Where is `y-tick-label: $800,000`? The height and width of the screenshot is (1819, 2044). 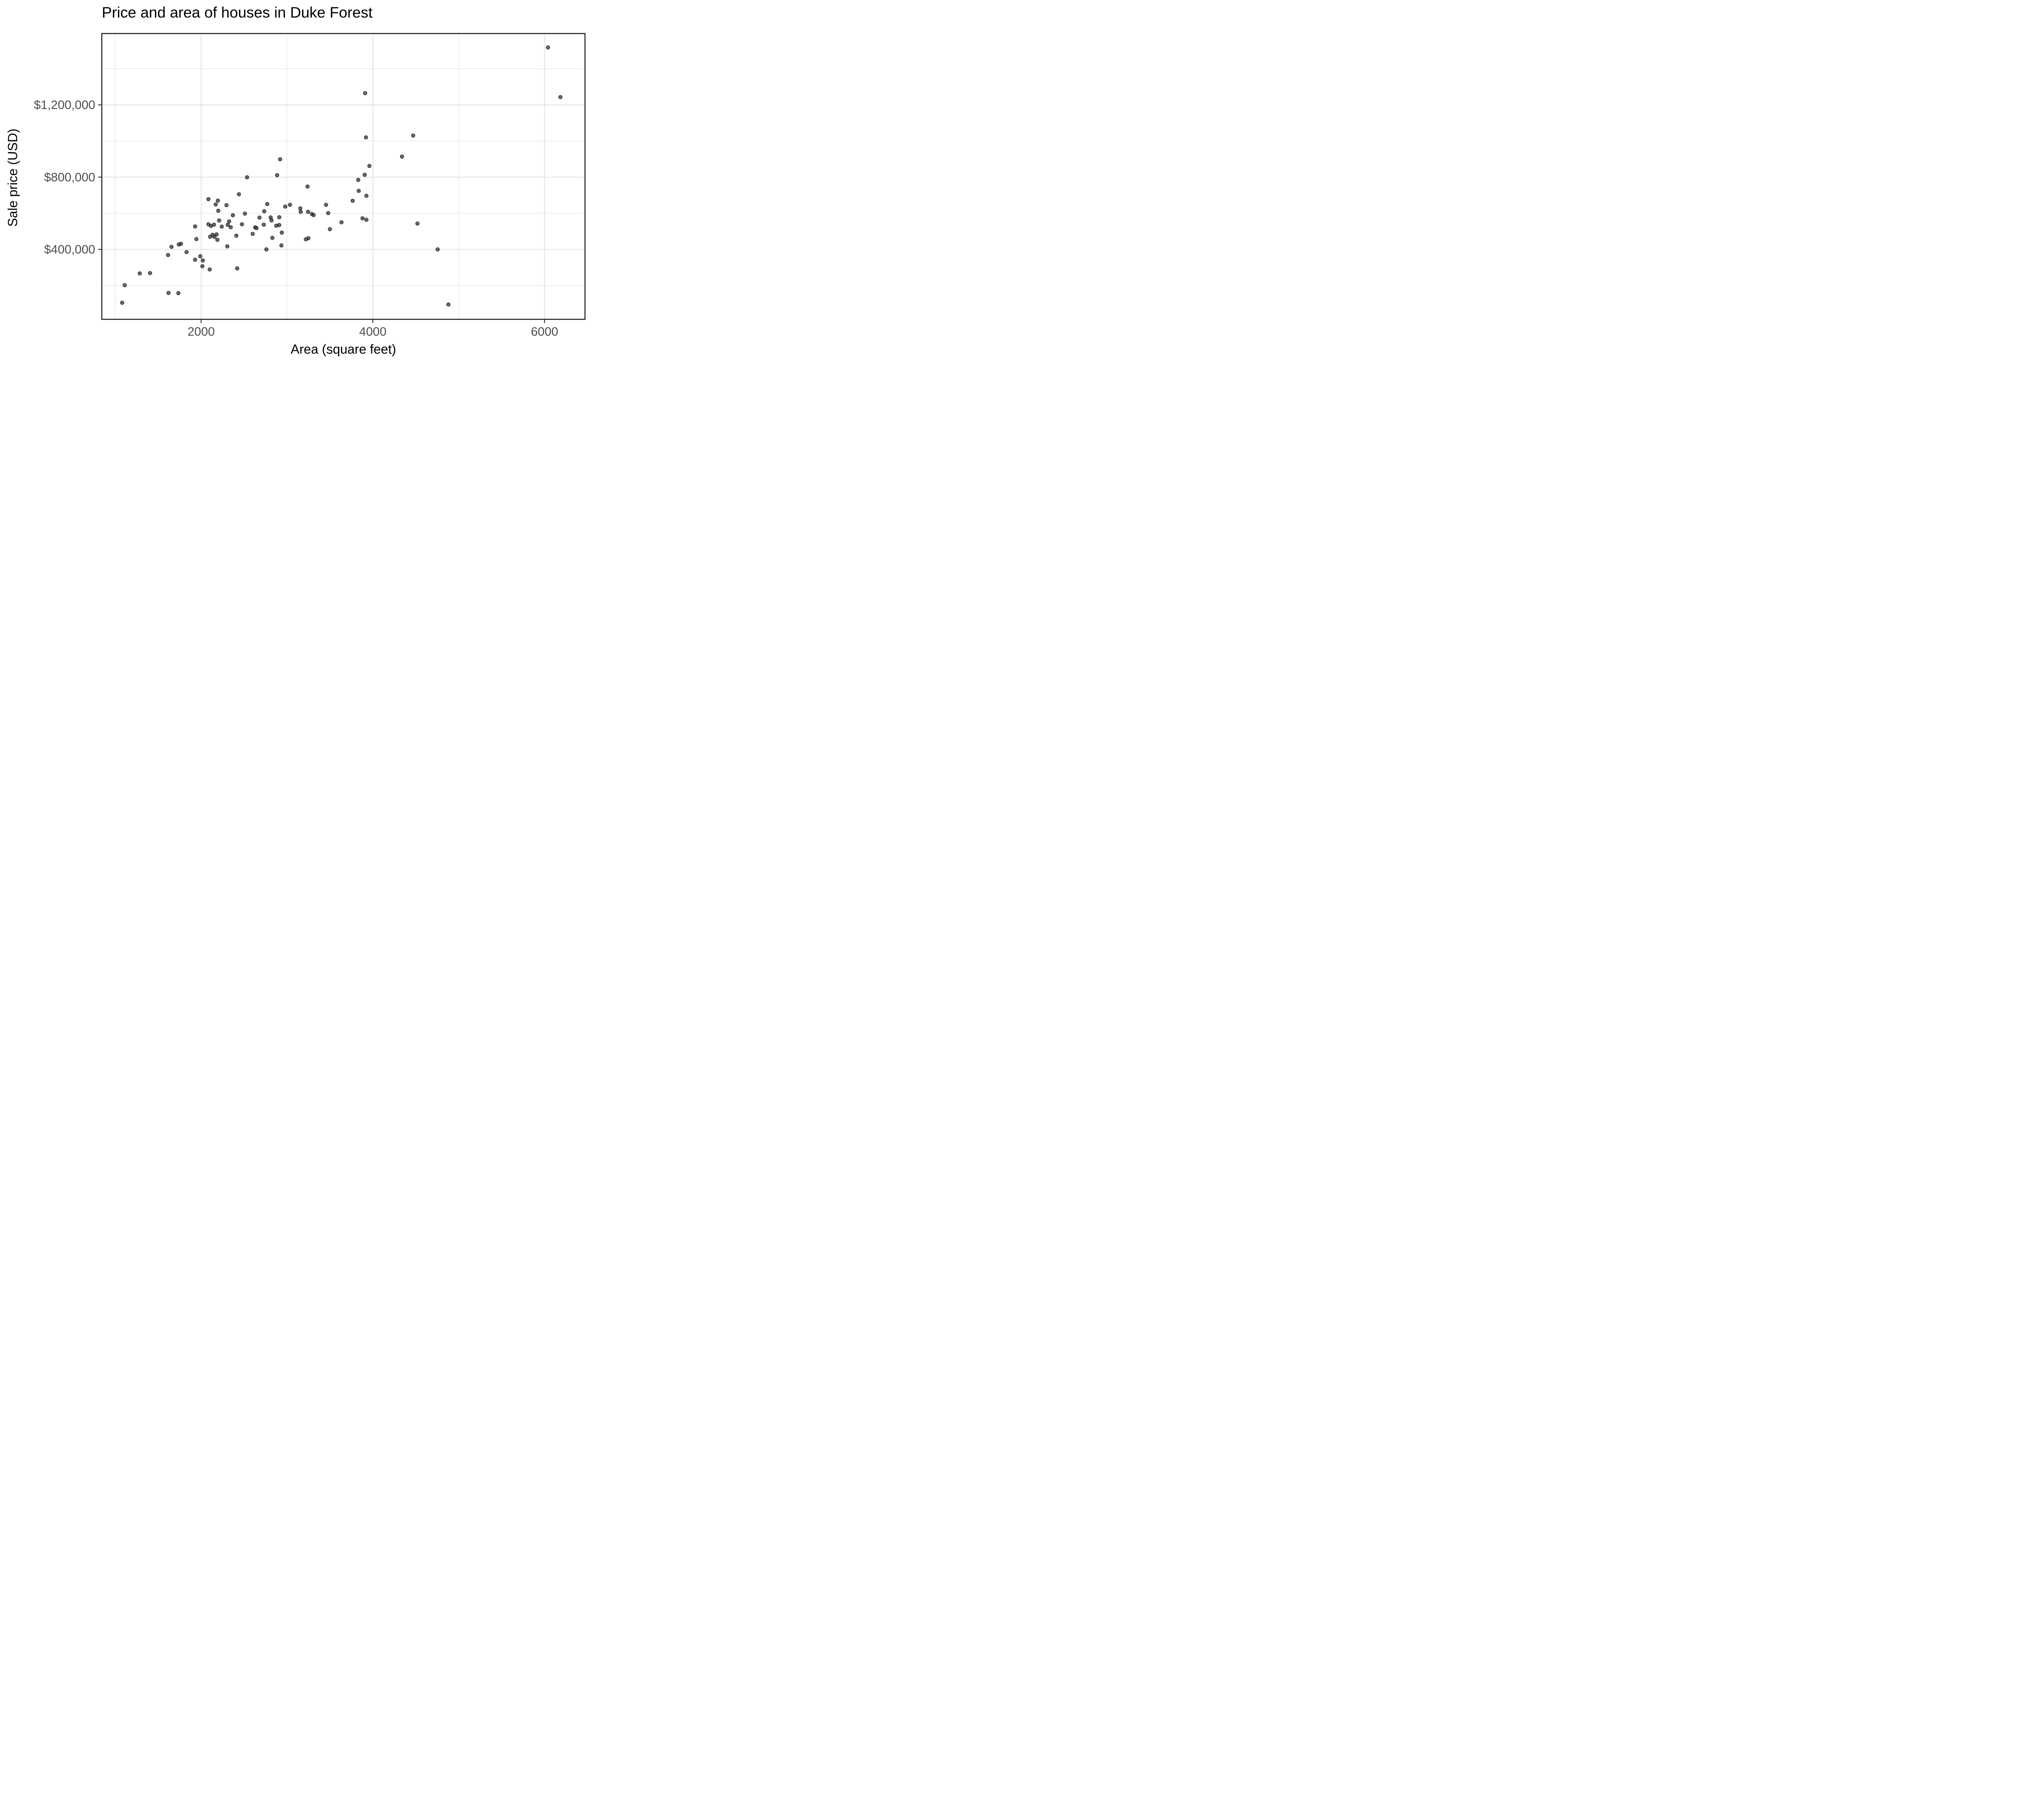
y-tick-label: $800,000 is located at coordinates (69, 177).